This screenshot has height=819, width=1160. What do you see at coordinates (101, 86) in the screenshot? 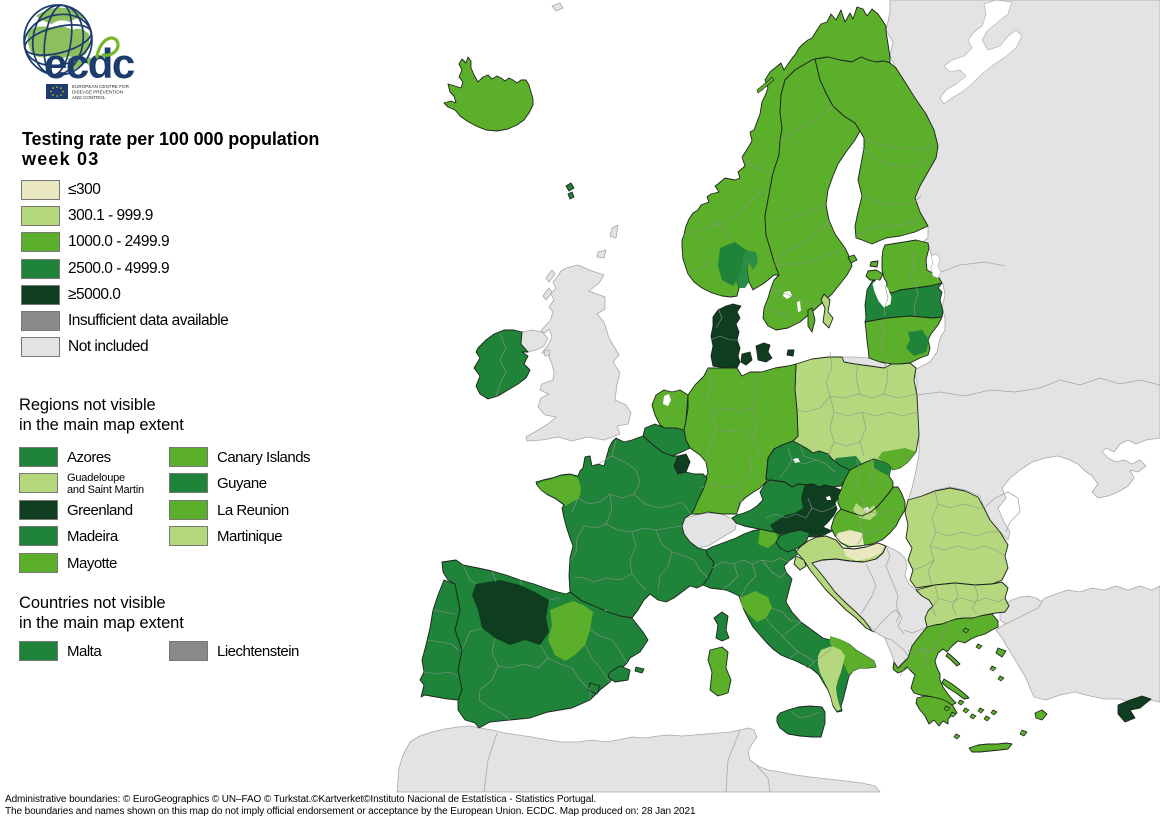
I see `svg-text: EUROPEAN CENTRE FOR` at bounding box center [101, 86].